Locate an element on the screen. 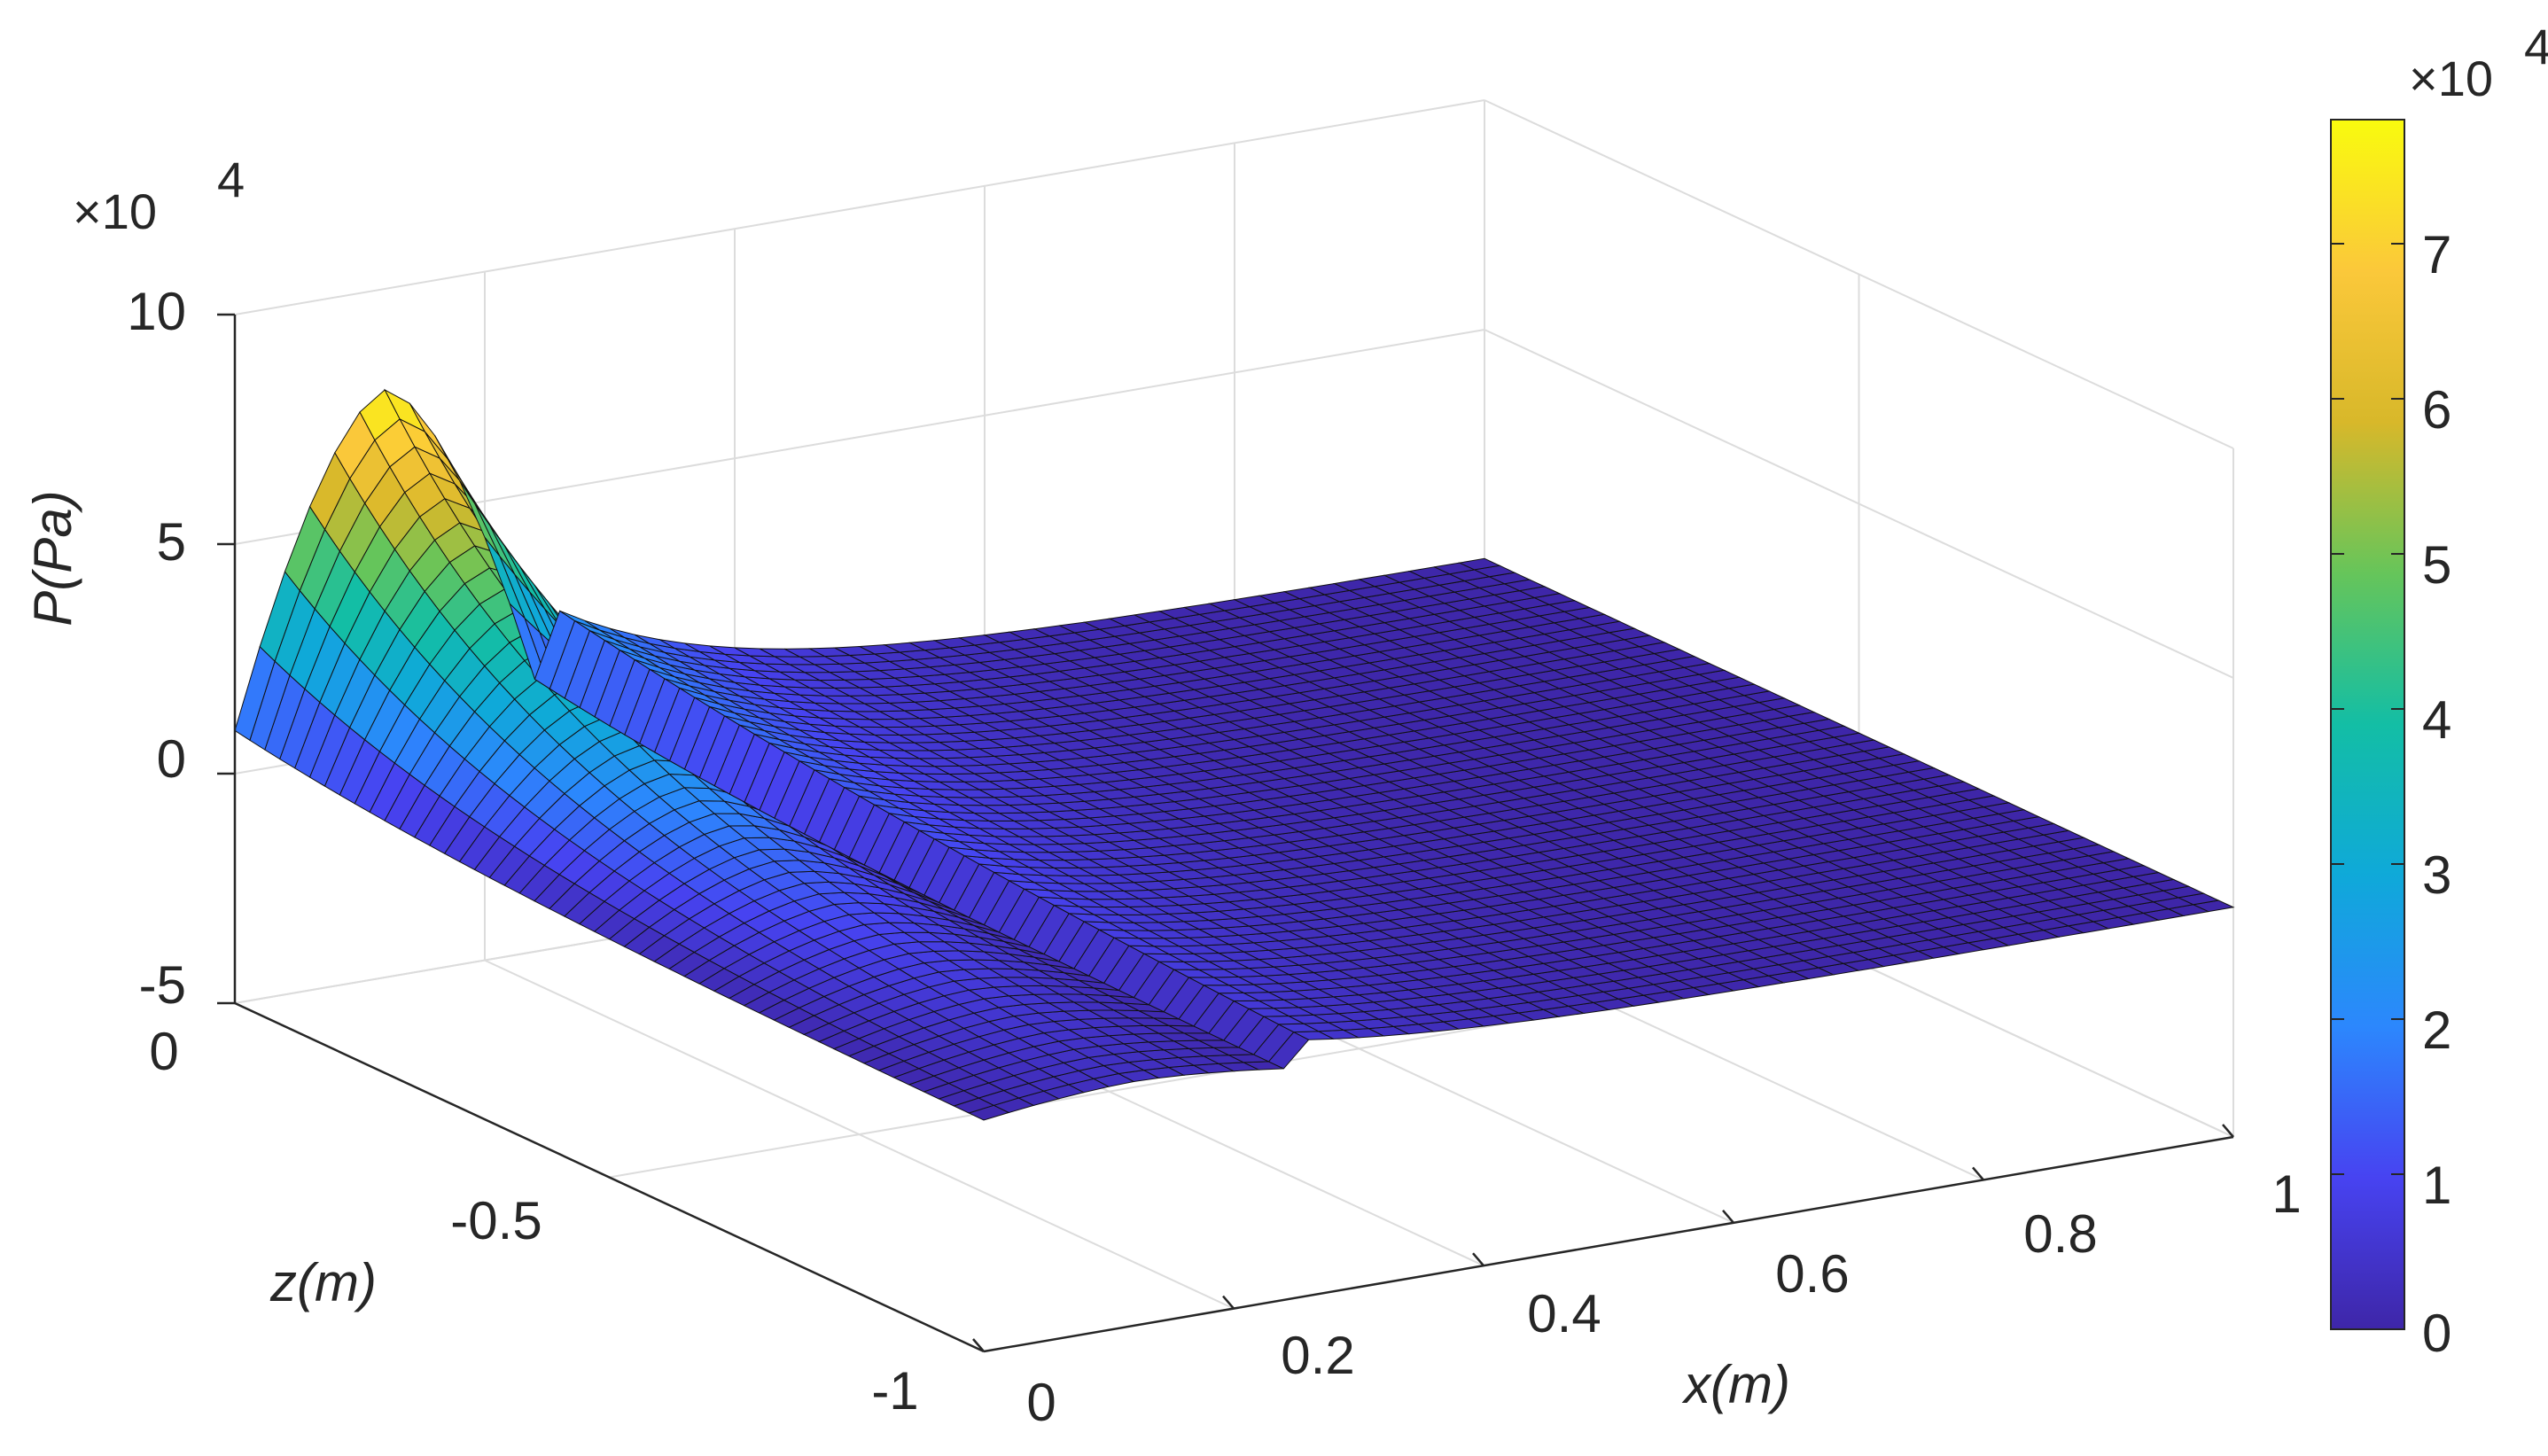 This screenshot has height=1456, width=2548. z-tick-label: 10 is located at coordinates (156, 311).